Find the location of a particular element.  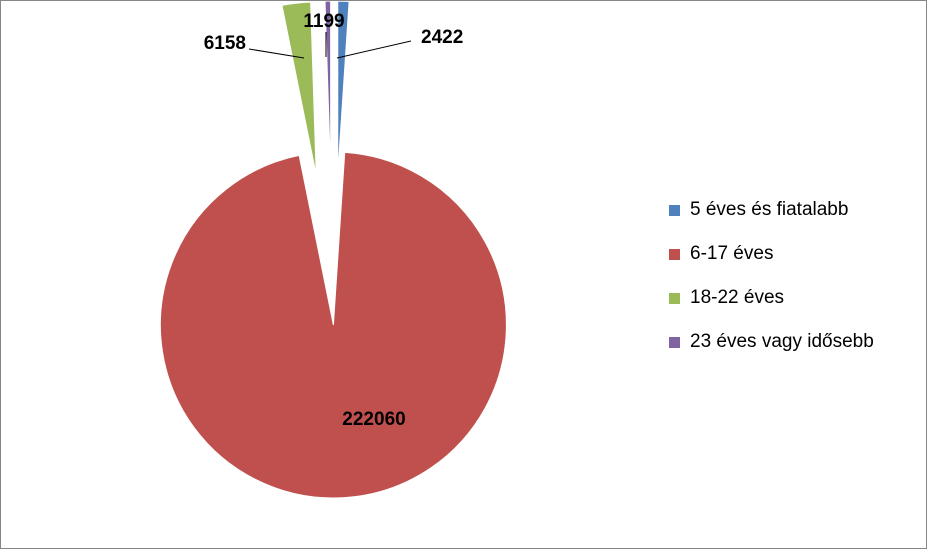

data-label: 222060 is located at coordinates (373, 419).